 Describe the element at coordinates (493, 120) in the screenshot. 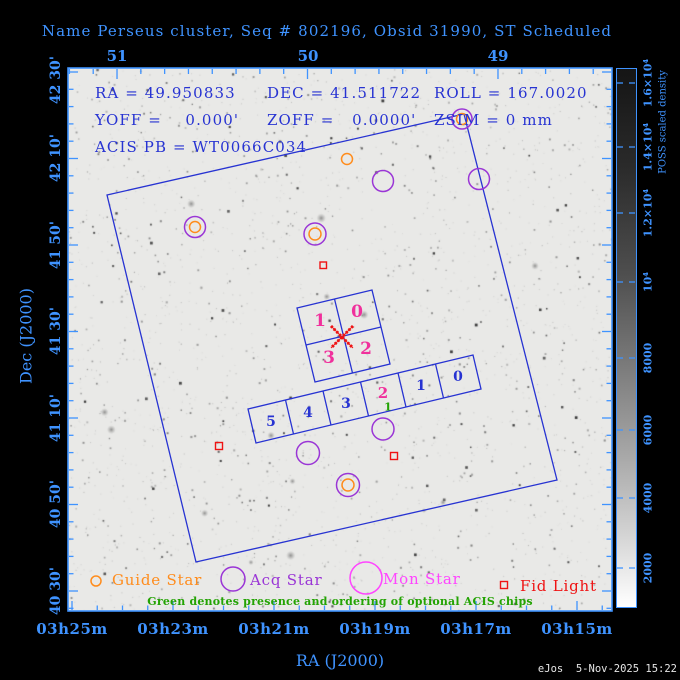

I see `info-zsim: ZSIM = 0 mm` at that location.